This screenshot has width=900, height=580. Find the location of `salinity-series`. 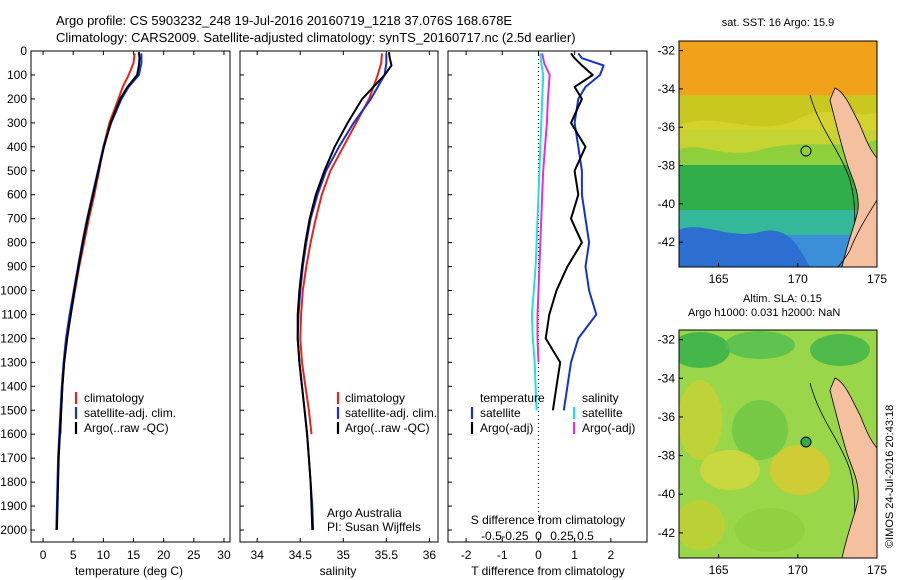

salinity-series is located at coordinates (344, 291).